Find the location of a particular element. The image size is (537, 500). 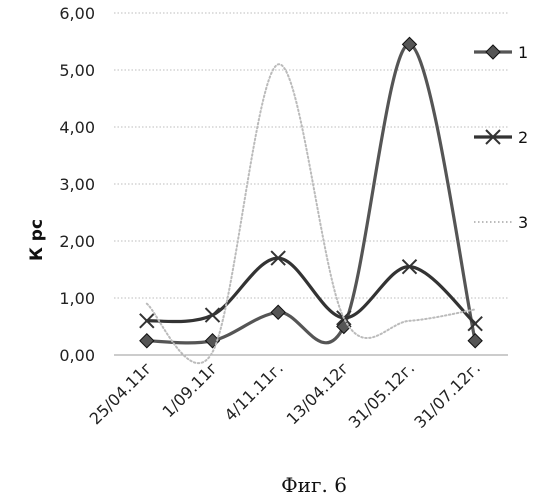

legend: 1 2 3 is located at coordinates (501, 137).